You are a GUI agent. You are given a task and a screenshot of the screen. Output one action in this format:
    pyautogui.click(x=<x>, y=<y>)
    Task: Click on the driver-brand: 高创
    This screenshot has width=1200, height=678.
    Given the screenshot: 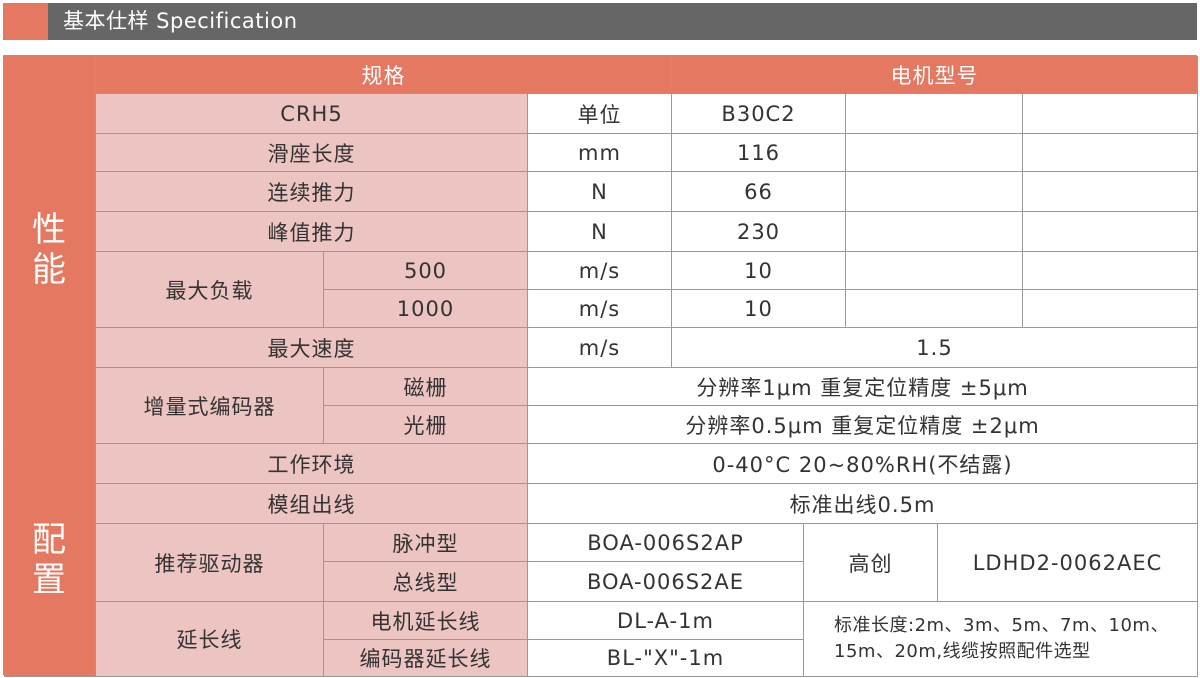 What is the action you would take?
    pyautogui.click(x=871, y=563)
    